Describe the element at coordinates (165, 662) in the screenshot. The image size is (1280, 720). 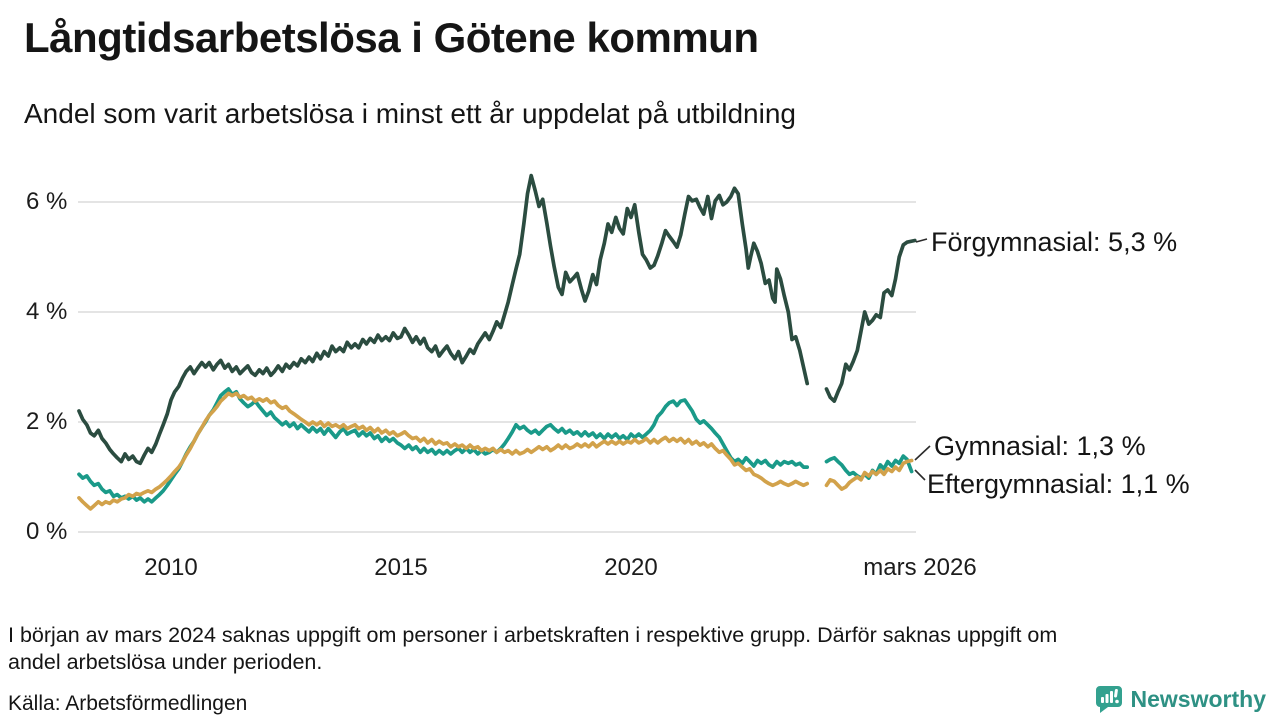
I see `footnote-line-2: andel arbetslösa under perioden.` at that location.